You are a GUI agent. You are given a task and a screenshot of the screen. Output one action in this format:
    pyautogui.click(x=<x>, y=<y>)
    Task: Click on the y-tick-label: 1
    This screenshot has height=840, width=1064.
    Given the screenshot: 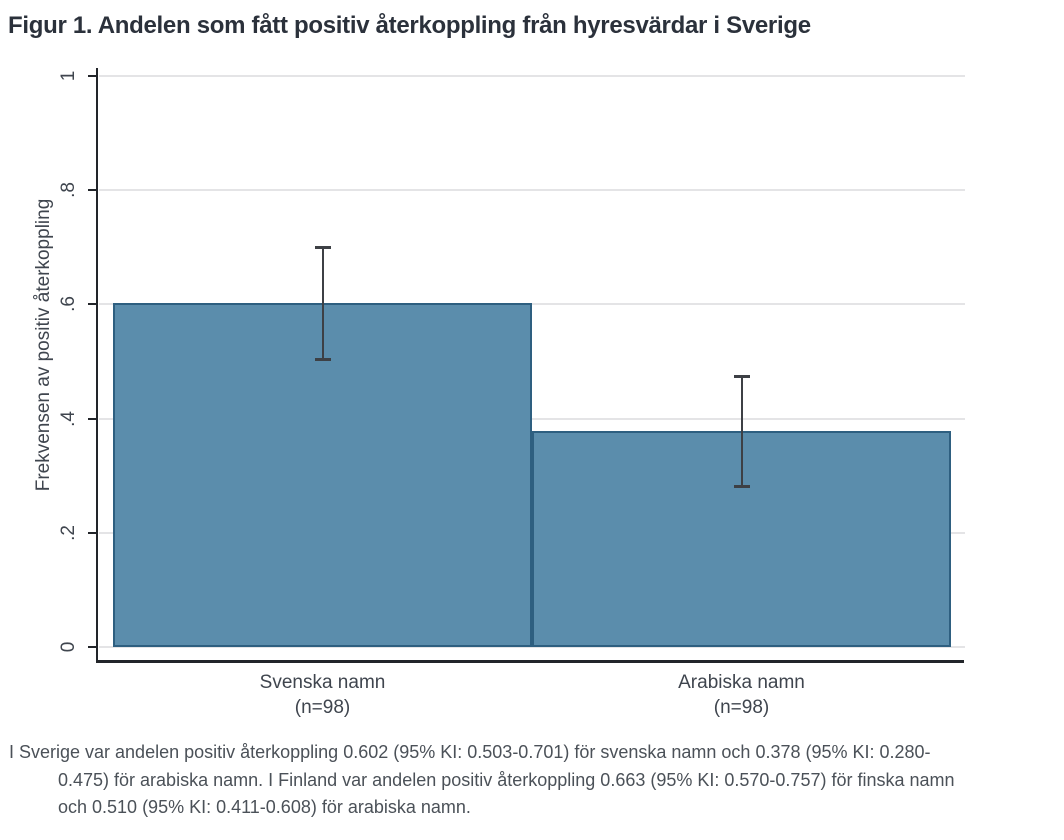 What is the action you would take?
    pyautogui.click(x=68, y=76)
    